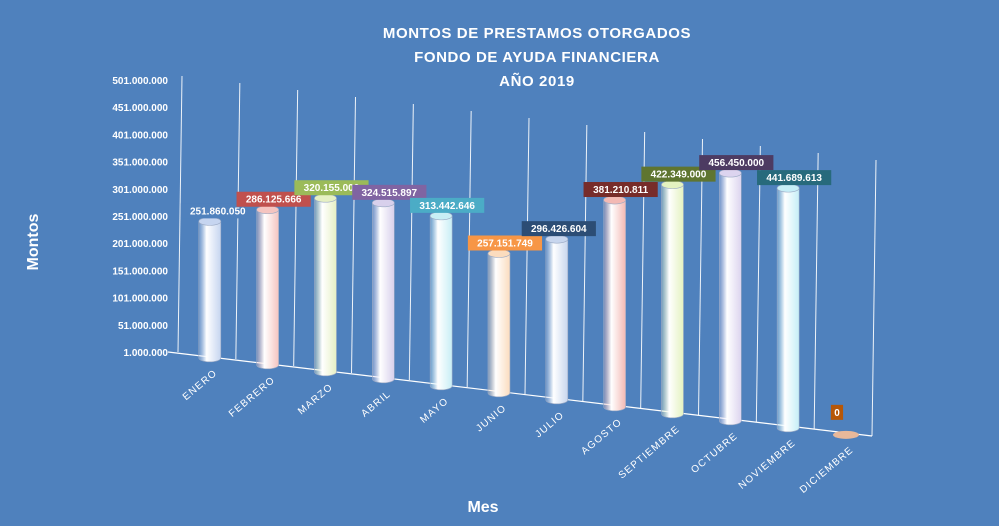  What do you see at coordinates (491, 419) in the screenshot?
I see `x-tick-label: JUNIO` at bounding box center [491, 419].